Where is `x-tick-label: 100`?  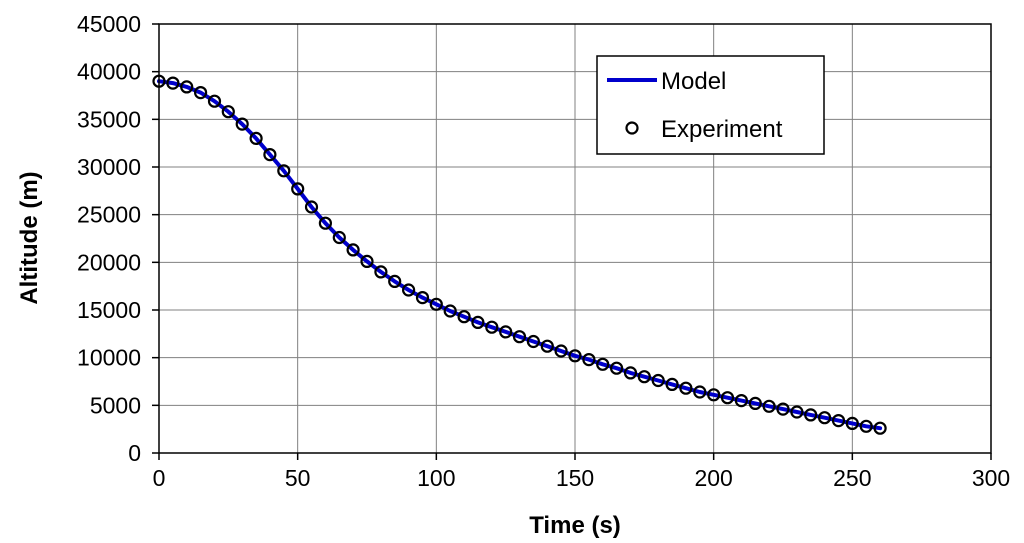
x-tick-label: 100 is located at coordinates (436, 478).